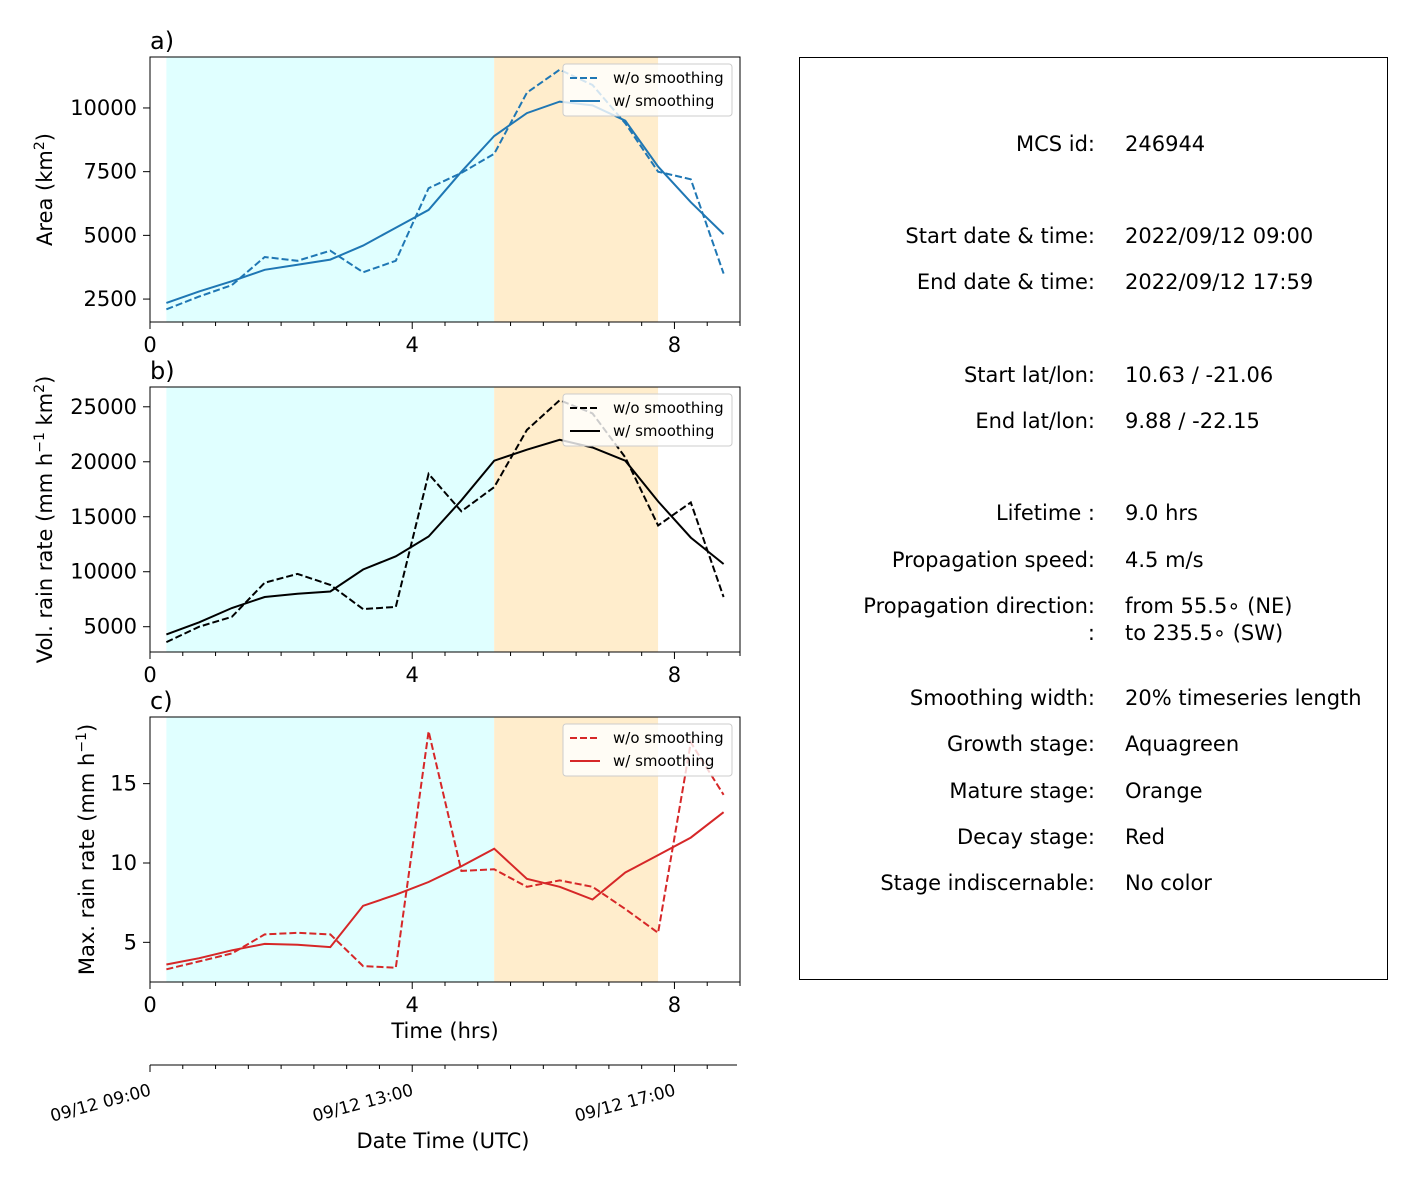 This screenshot has height=1181, width=1419. What do you see at coordinates (1164, 791) in the screenshot?
I see `info-value: Orange` at bounding box center [1164, 791].